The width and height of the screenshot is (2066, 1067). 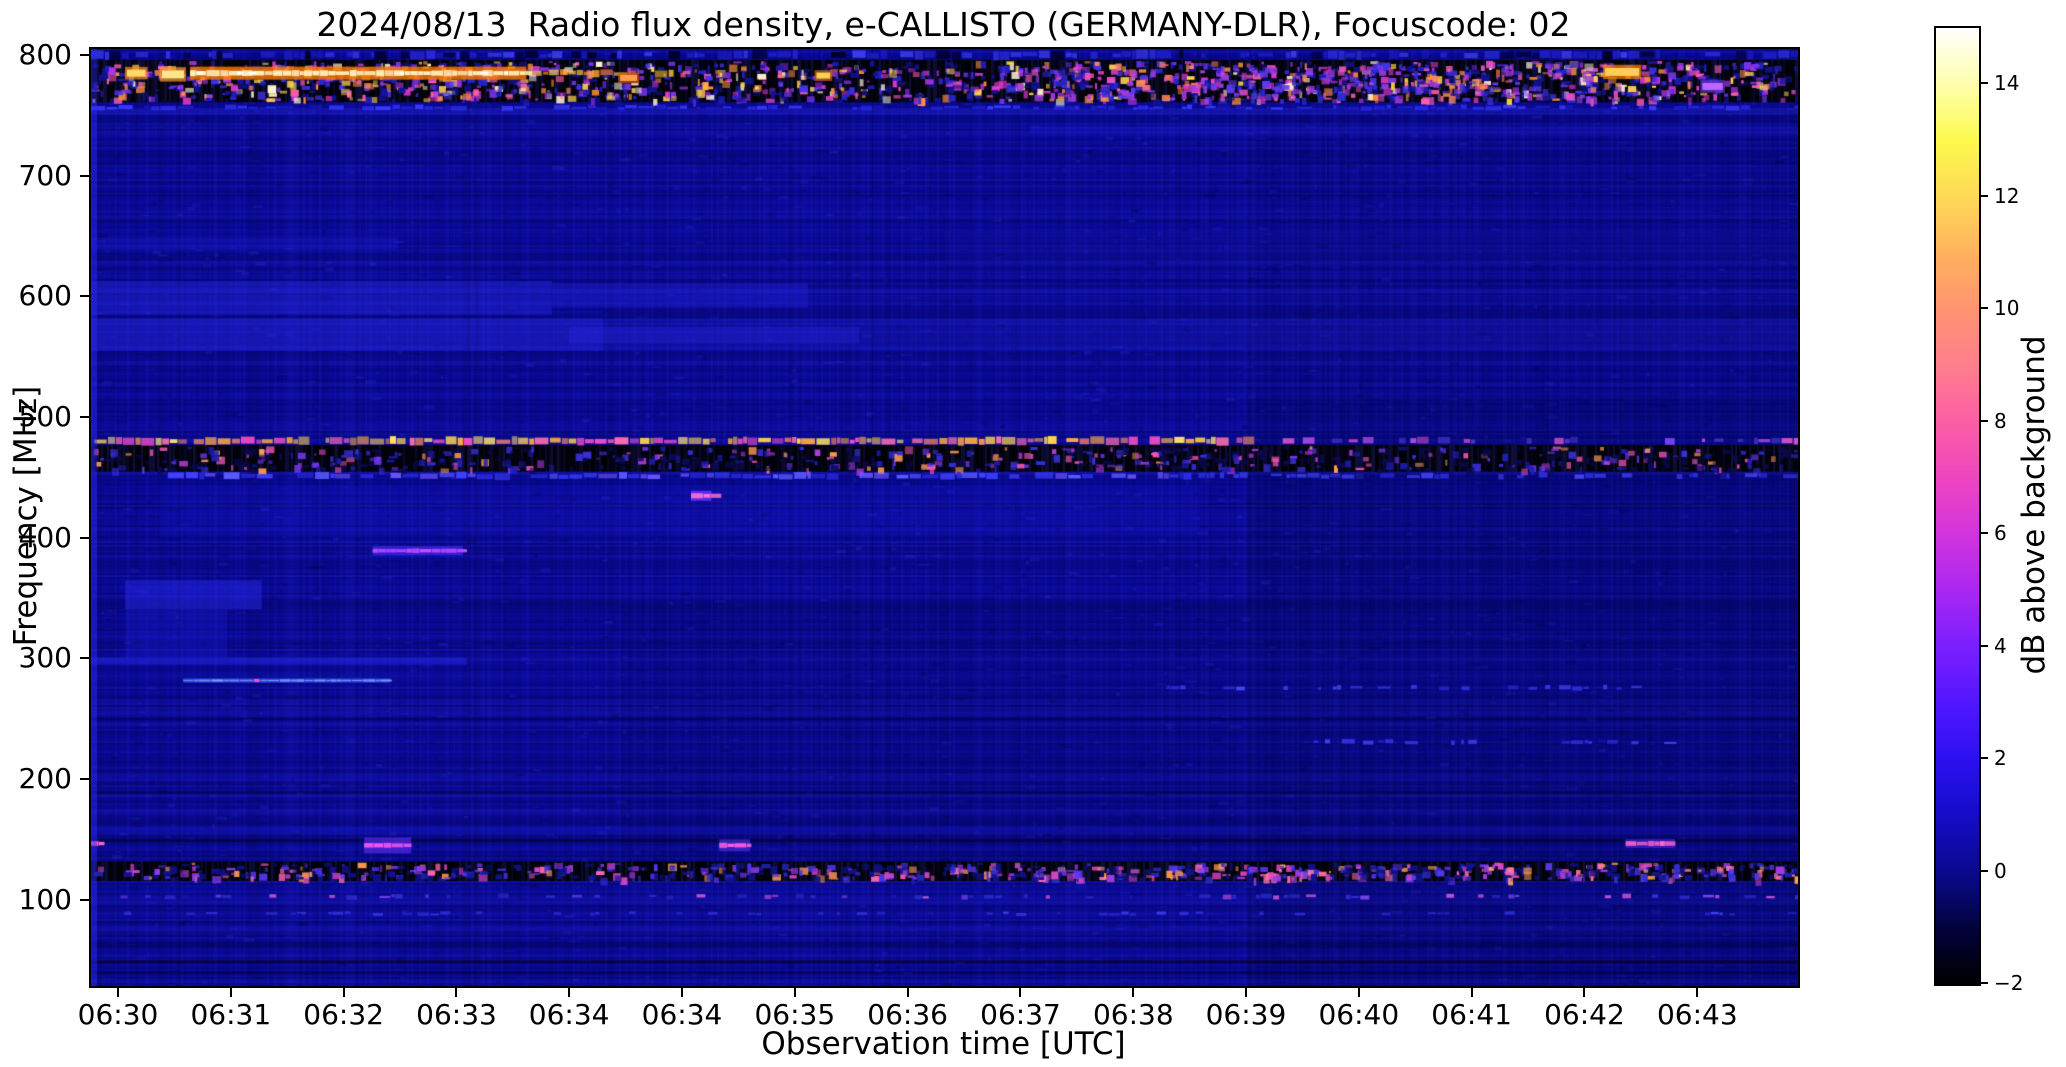 What do you see at coordinates (943, 1044) in the screenshot?
I see `x-axis-label: Observation time [UTC]` at bounding box center [943, 1044].